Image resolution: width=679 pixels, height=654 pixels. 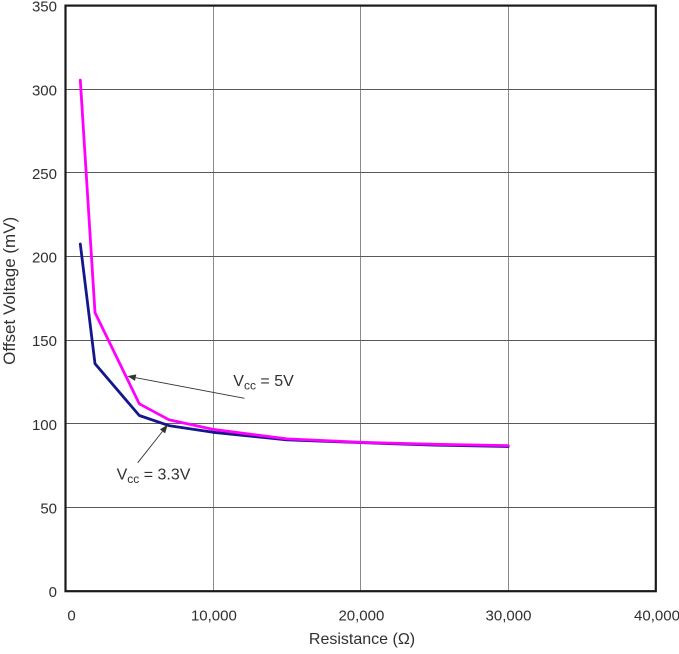 What do you see at coordinates (44, 8) in the screenshot?
I see `svg-text: 350` at bounding box center [44, 8].